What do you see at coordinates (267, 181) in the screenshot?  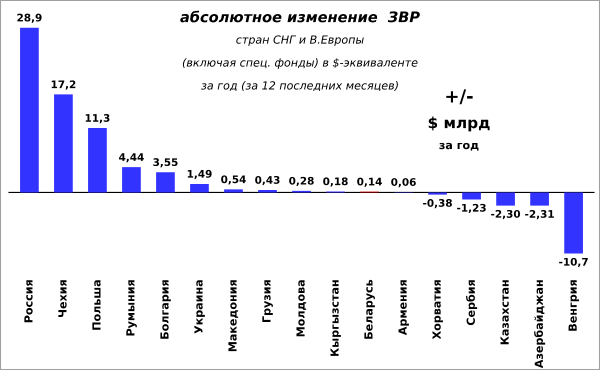 I see `data-label: 0,43` at bounding box center [267, 181].